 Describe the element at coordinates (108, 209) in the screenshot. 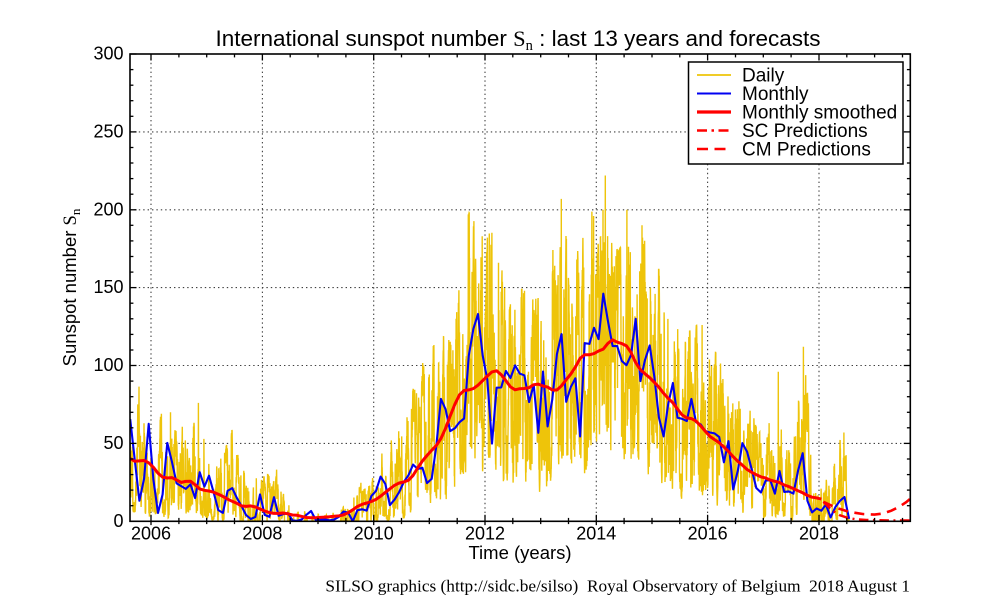

I see `svg-text: 200` at that location.